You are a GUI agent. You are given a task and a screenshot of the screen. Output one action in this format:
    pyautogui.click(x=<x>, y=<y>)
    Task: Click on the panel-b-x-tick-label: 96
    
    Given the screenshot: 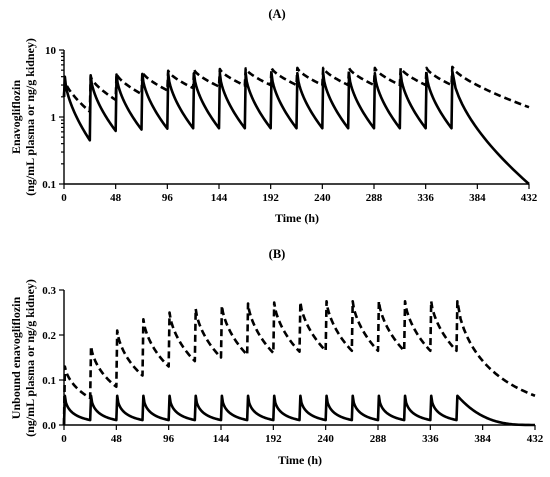 What is the action you would take?
    pyautogui.click(x=169, y=439)
    